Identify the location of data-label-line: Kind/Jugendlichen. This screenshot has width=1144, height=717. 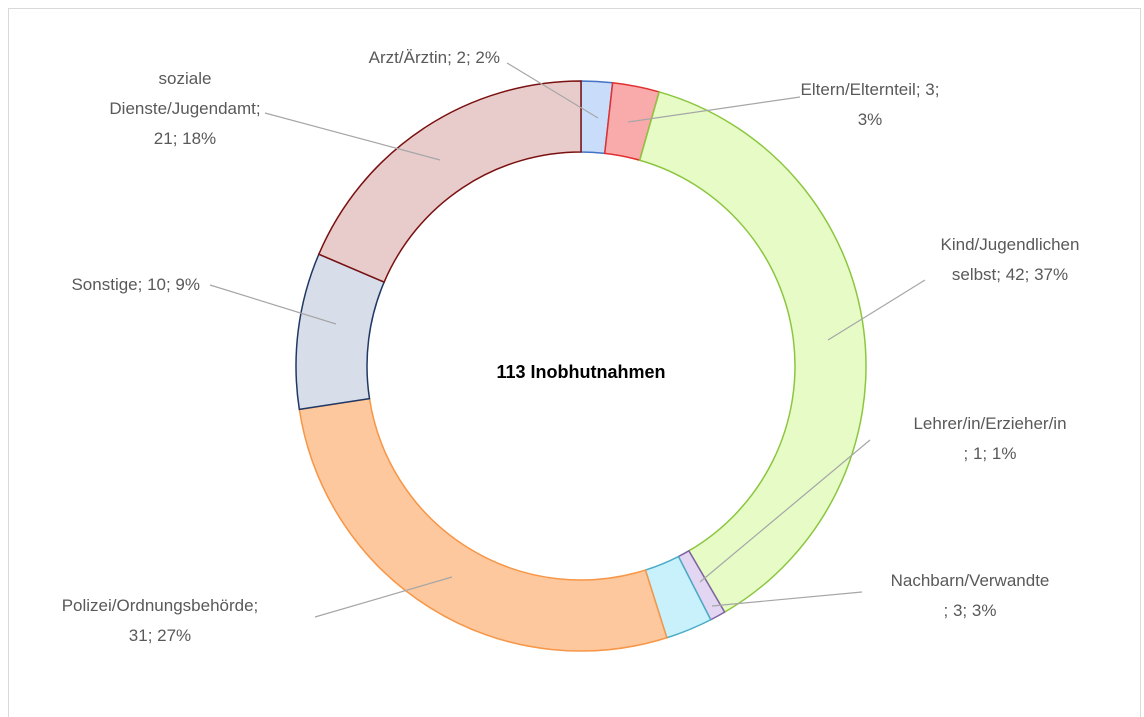
(1010, 244).